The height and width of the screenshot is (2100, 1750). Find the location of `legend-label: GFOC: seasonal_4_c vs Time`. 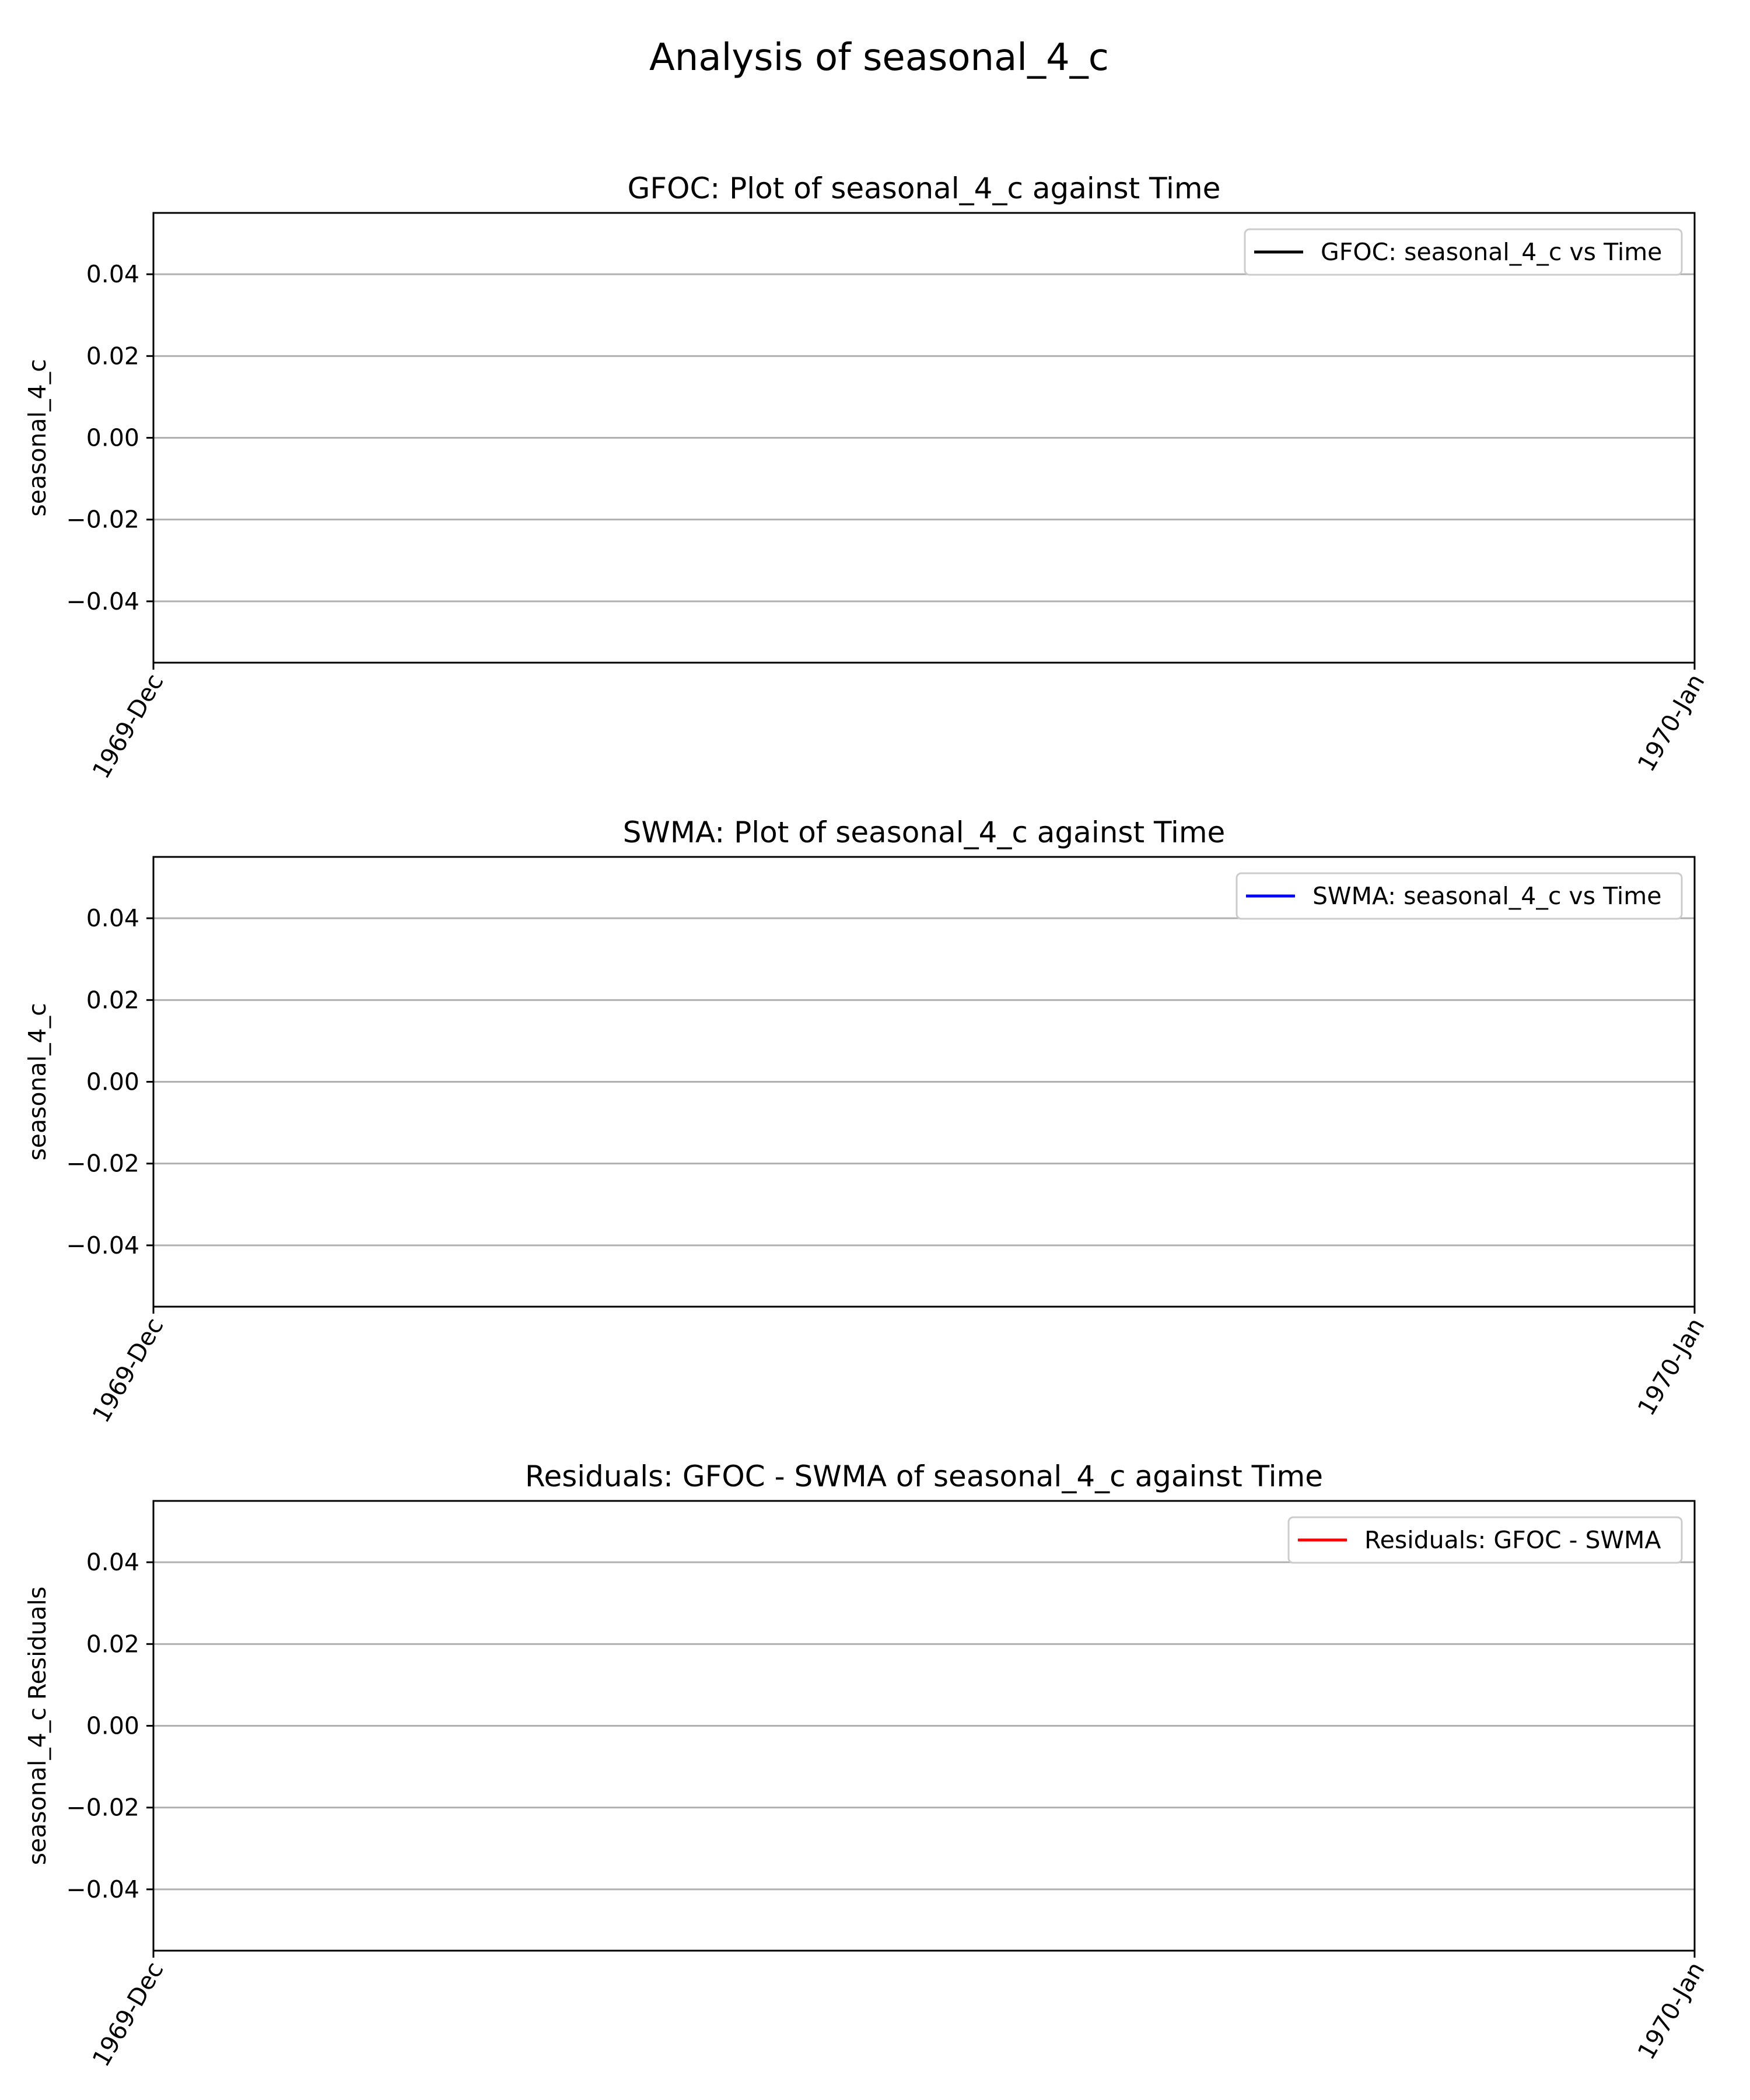

legend-label: GFOC: seasonal_4_c vs Time is located at coordinates (1491, 252).